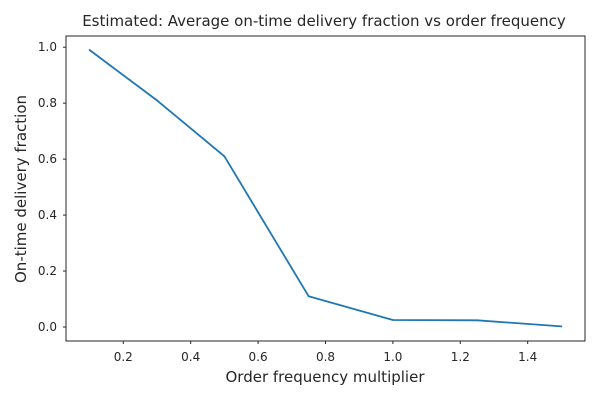 This screenshot has height=404, width=600. Describe the element at coordinates (326, 377) in the screenshot. I see `x-axis-label: Order frequency multiplier` at that location.